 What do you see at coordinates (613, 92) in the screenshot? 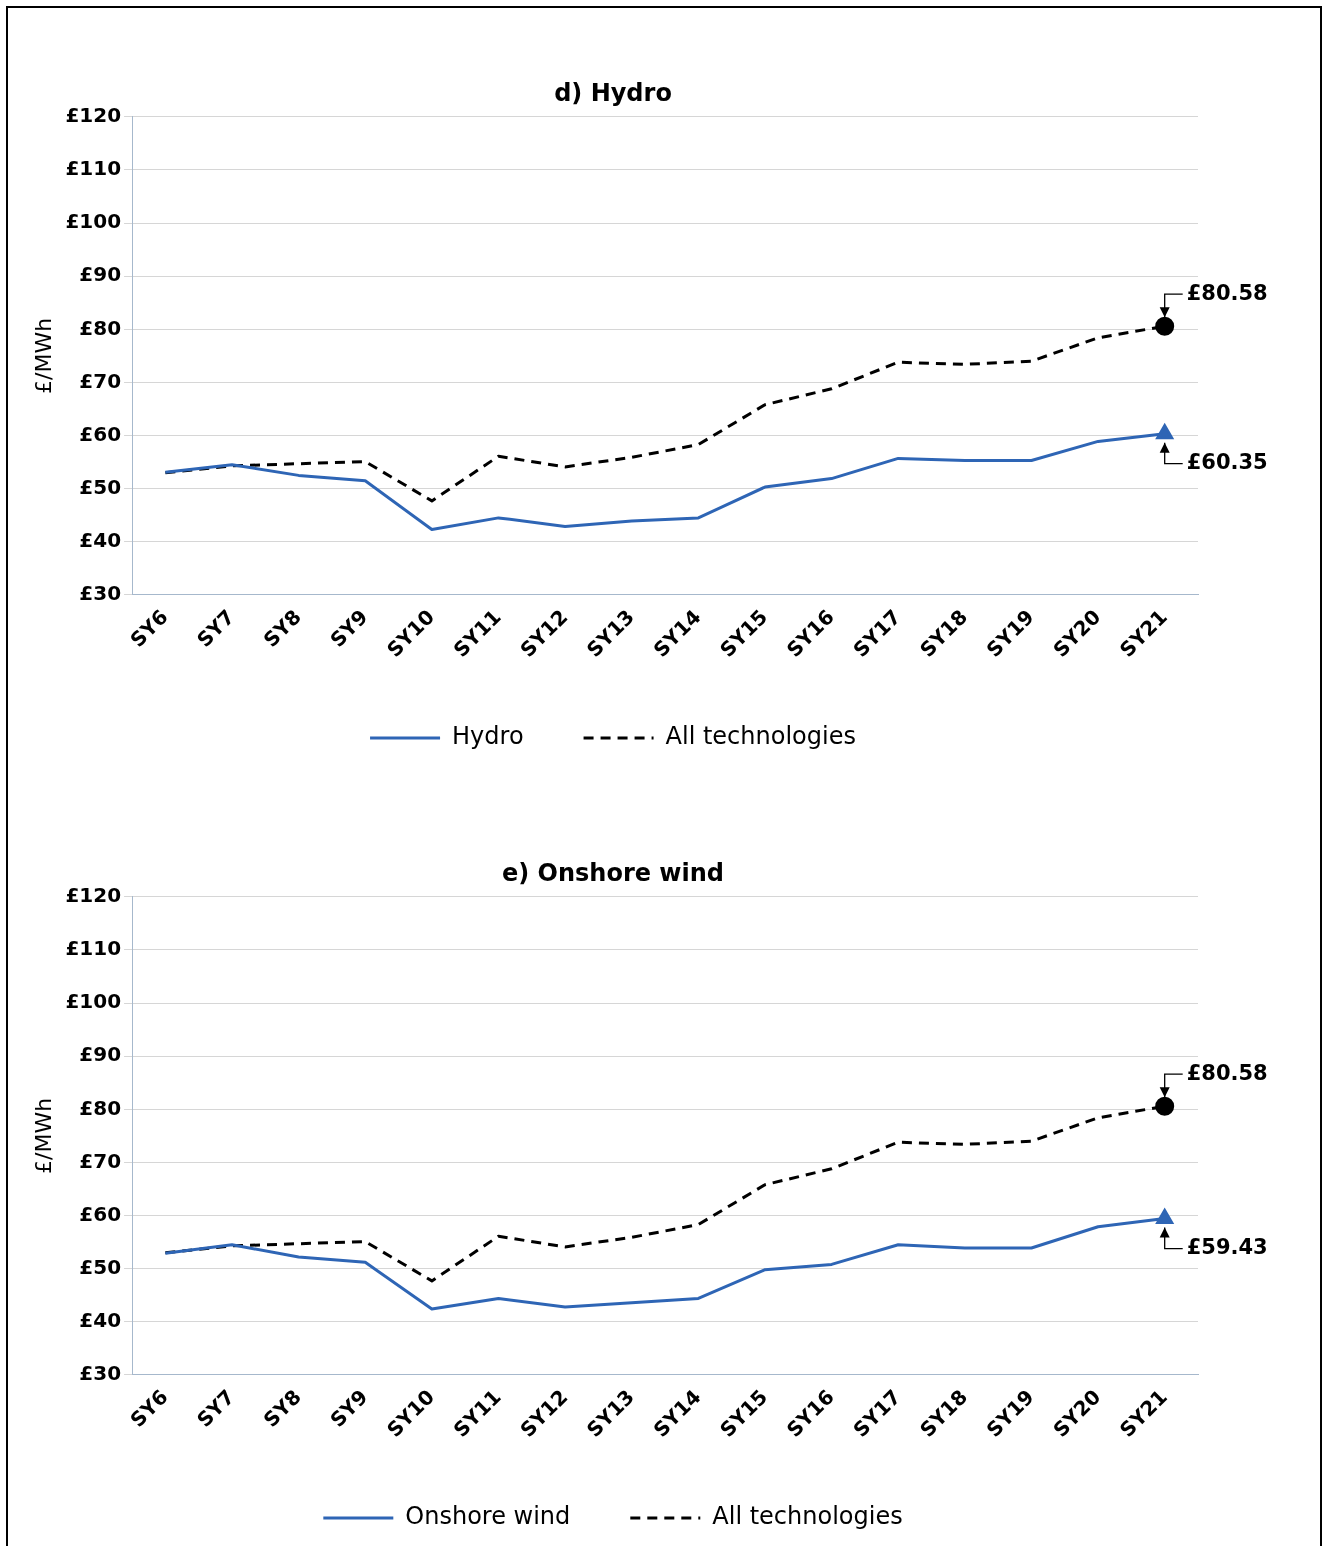
I see `chart-title: d) Hydro` at bounding box center [613, 92].